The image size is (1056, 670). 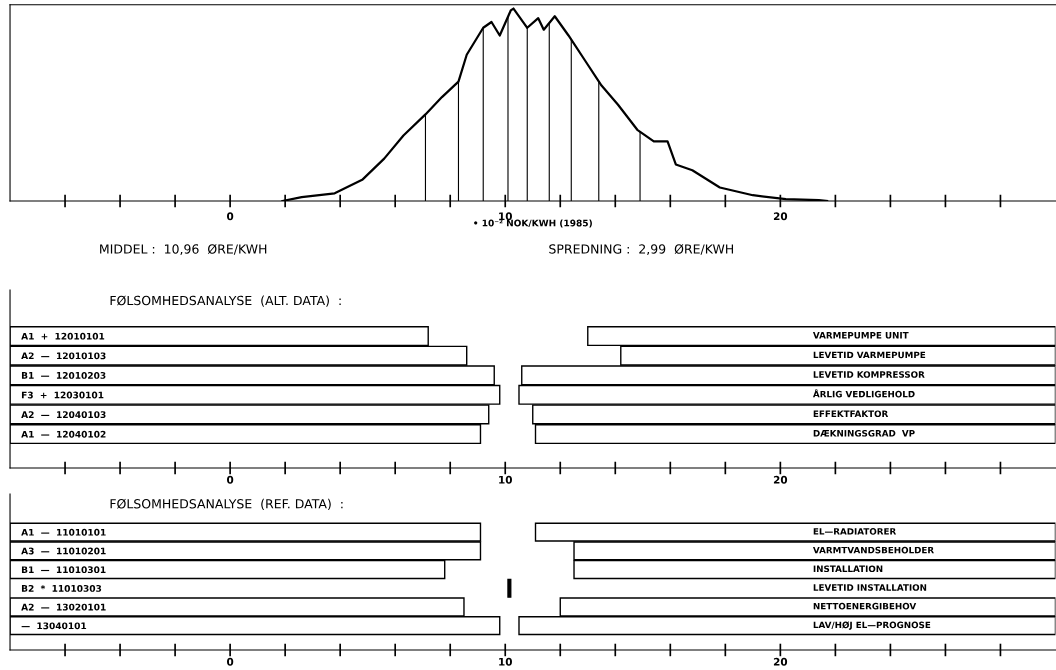 What do you see at coordinates (851, 414) in the screenshot?
I see `annotation: EFFEKTFAKTOR` at bounding box center [851, 414].